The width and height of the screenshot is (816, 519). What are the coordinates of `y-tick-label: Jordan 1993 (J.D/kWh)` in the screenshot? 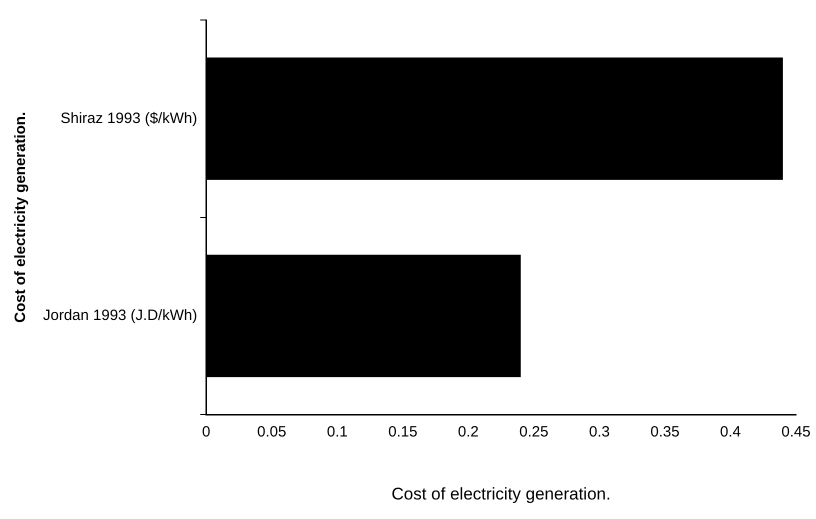 It's located at (120, 315).